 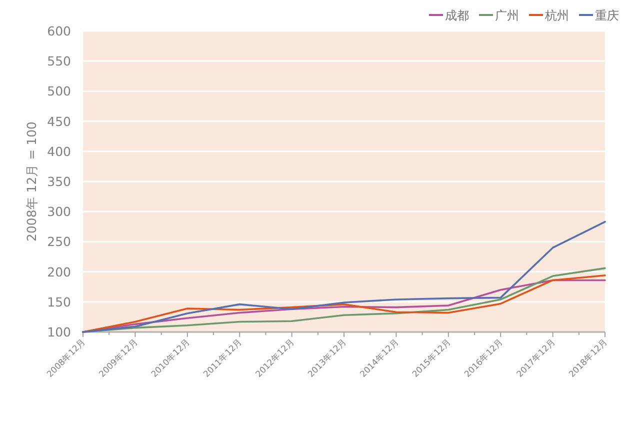 What do you see at coordinates (457, 15) in the screenshot?
I see `legend-label: 成都` at bounding box center [457, 15].